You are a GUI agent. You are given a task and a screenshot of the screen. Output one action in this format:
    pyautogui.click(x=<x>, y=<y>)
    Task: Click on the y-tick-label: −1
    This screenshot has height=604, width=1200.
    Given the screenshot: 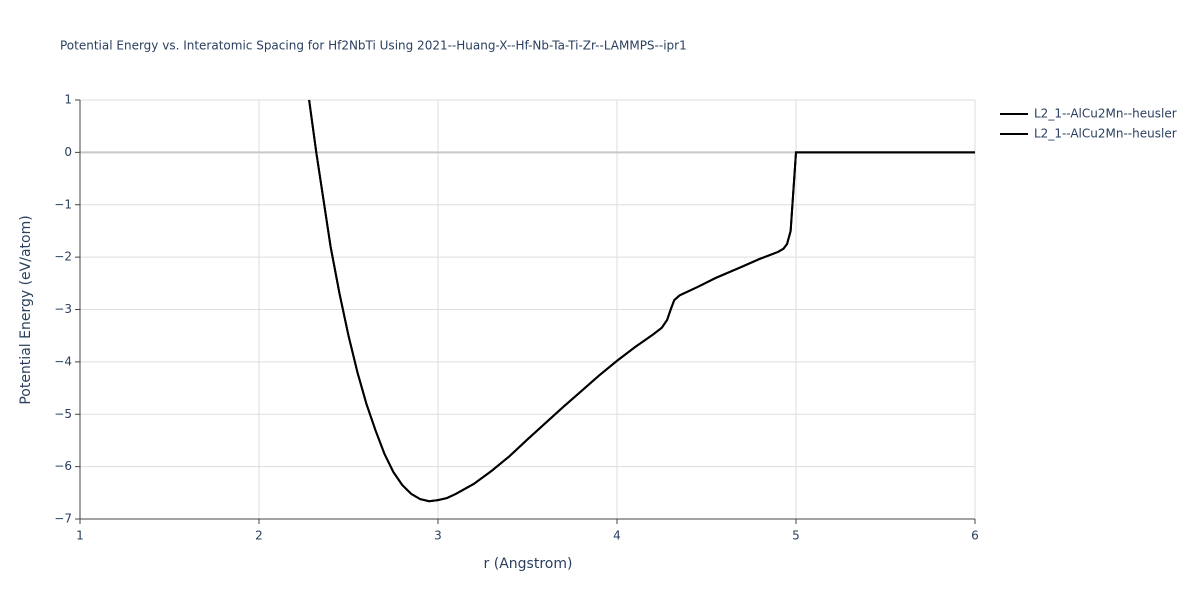 What is the action you would take?
    pyautogui.click(x=63, y=204)
    